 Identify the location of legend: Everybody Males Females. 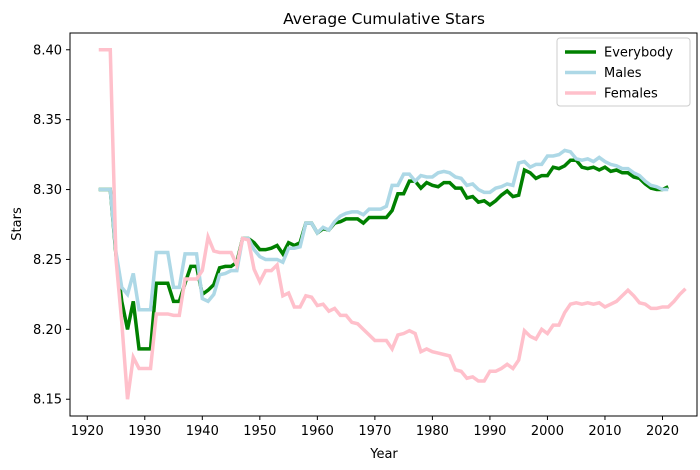
(623, 72).